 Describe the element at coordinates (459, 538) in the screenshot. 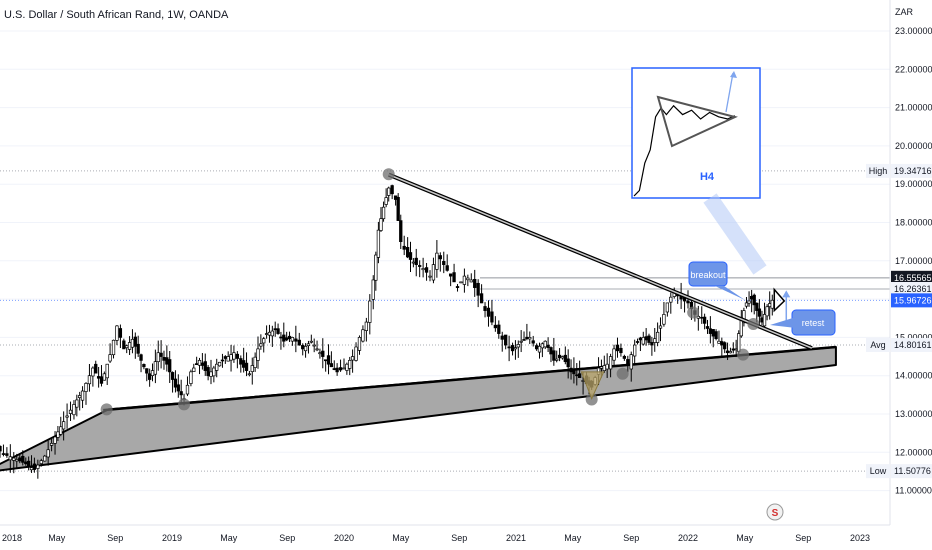

I see `x-tick-label: Sep` at that location.